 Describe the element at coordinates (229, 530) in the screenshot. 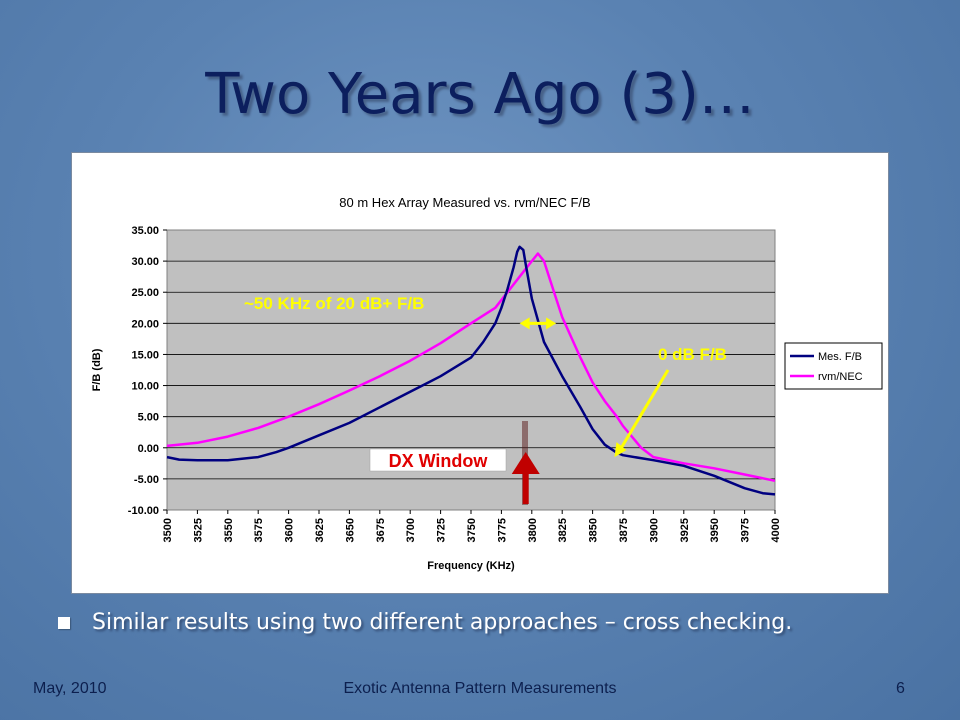

I see `x-tick-label: 3550` at that location.